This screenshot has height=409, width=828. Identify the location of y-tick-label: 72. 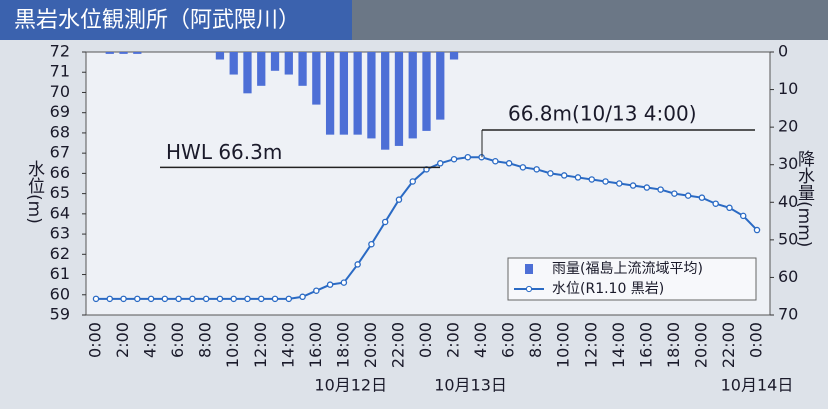
(60, 51).